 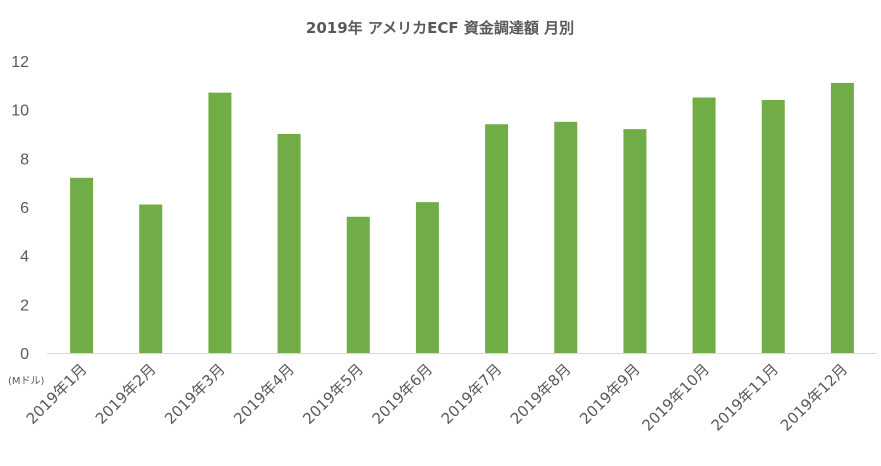 What do you see at coordinates (24, 257) in the screenshot?
I see `y-tick-label: 4` at bounding box center [24, 257].